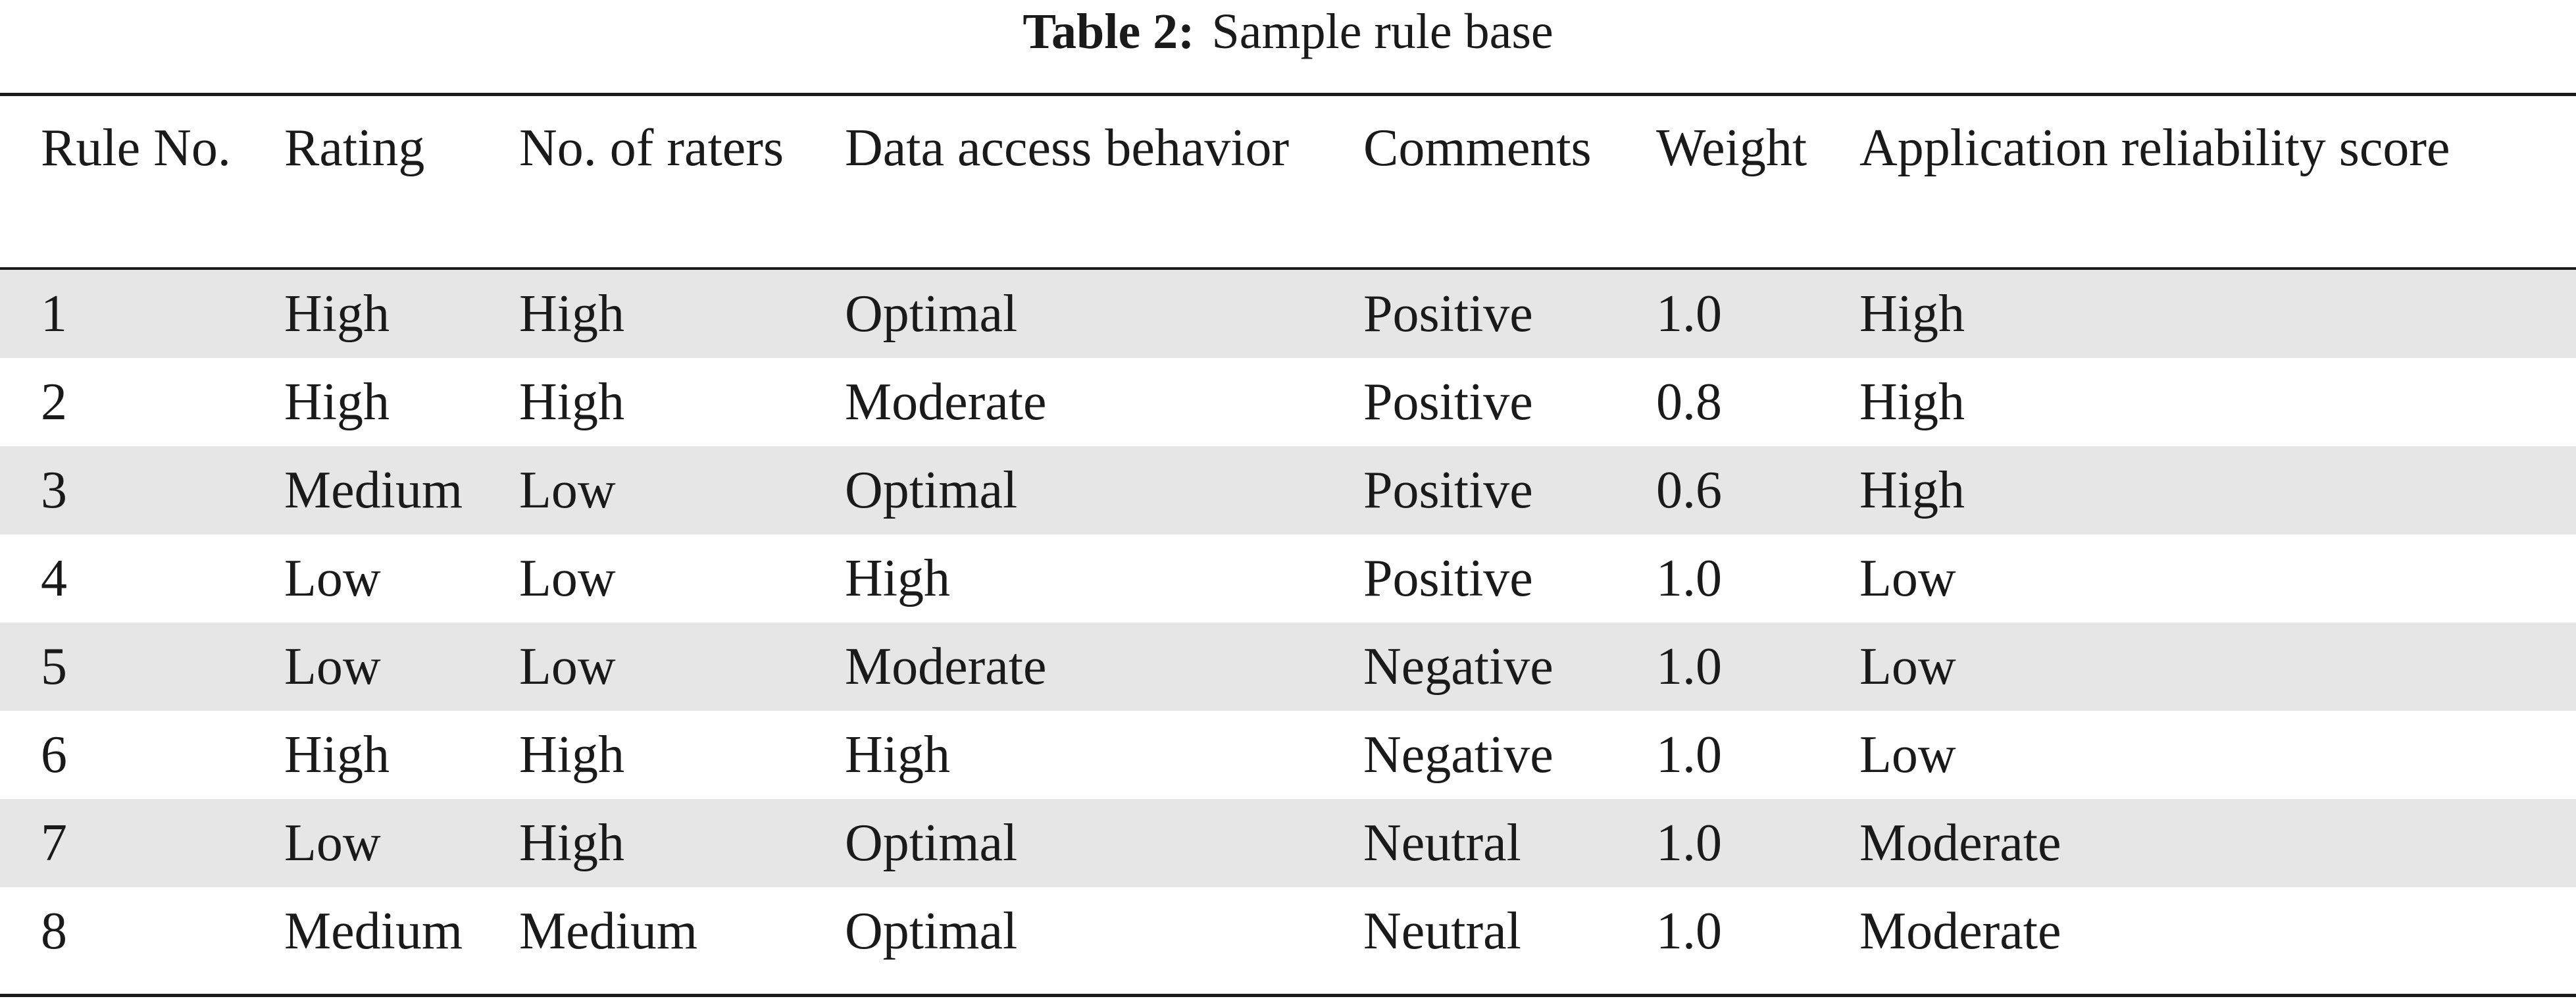  I want to click on table-row: 7 Low High Optimal Neutral 1.0 Moderate, so click(1288, 843).